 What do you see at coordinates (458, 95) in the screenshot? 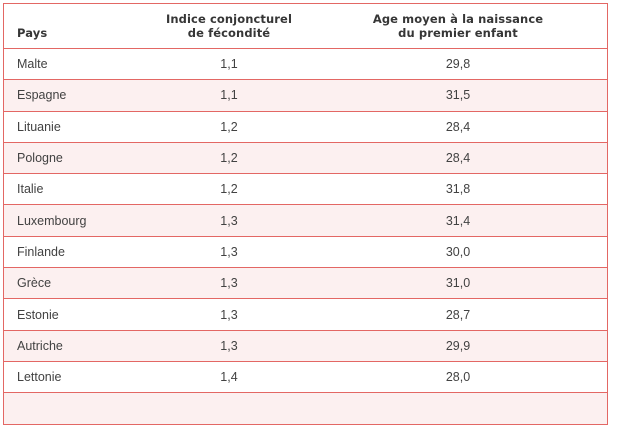
I see `cell-age: 31,5` at bounding box center [458, 95].